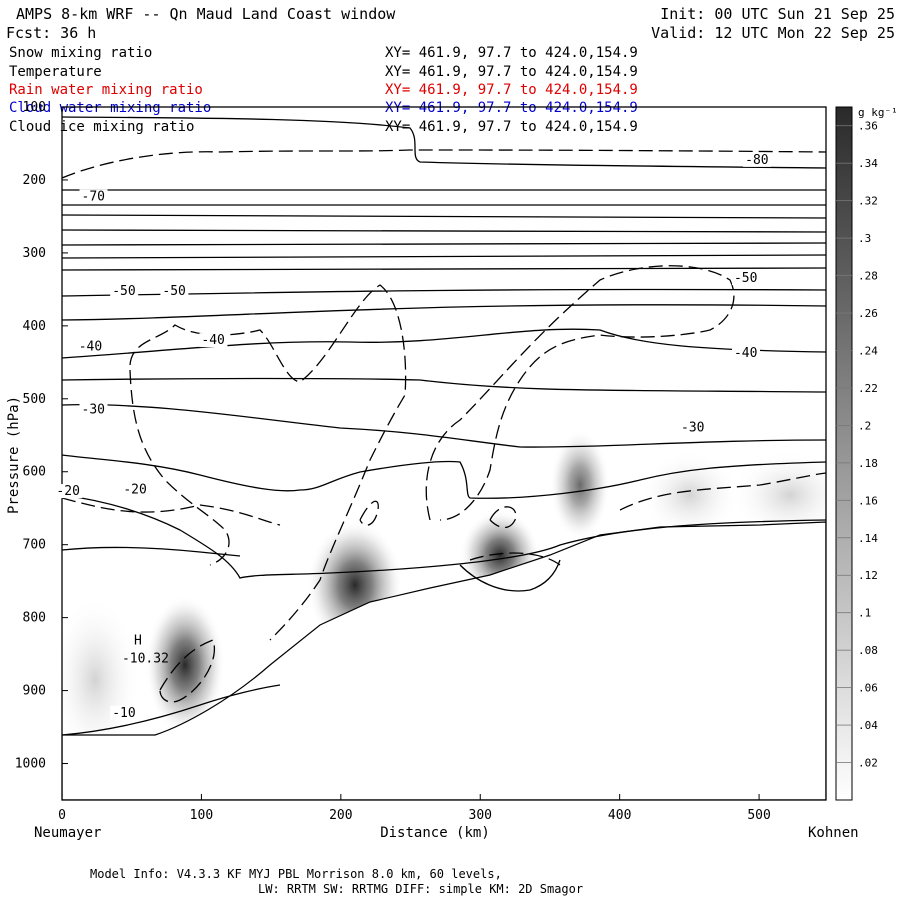  I want to click on colorbar-tick-label: .36, so click(868, 126).